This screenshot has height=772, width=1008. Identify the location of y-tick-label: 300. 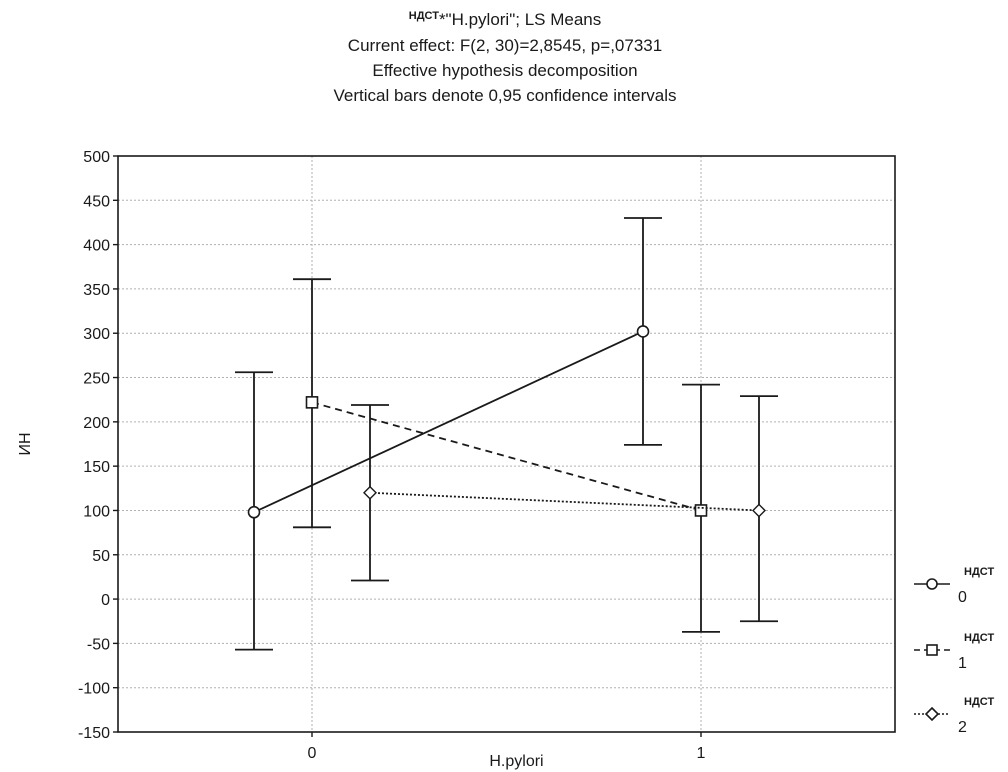
(96, 334).